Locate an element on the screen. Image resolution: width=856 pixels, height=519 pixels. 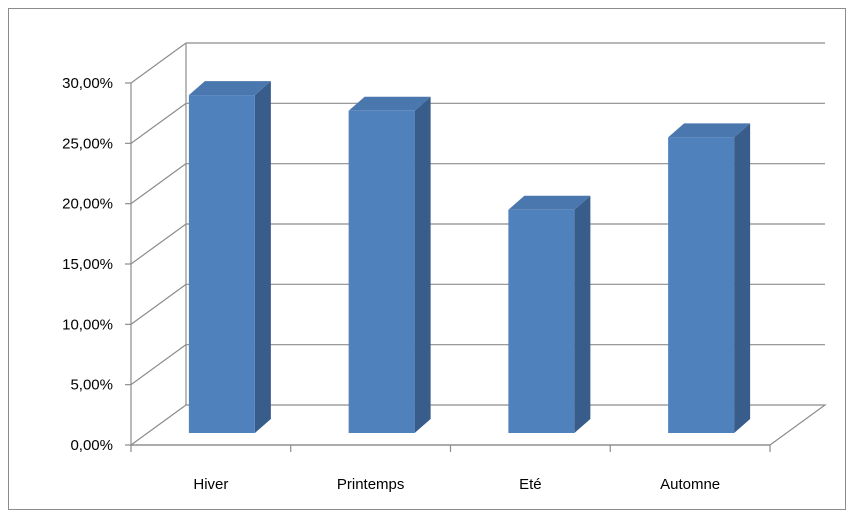
x-tick-label: Automne is located at coordinates (690, 484).